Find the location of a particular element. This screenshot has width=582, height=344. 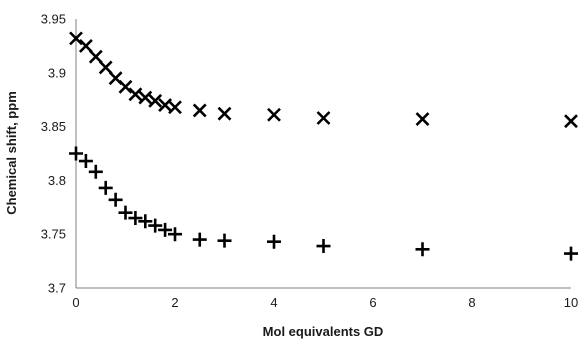

x-tick-label: 2 is located at coordinates (174, 302).